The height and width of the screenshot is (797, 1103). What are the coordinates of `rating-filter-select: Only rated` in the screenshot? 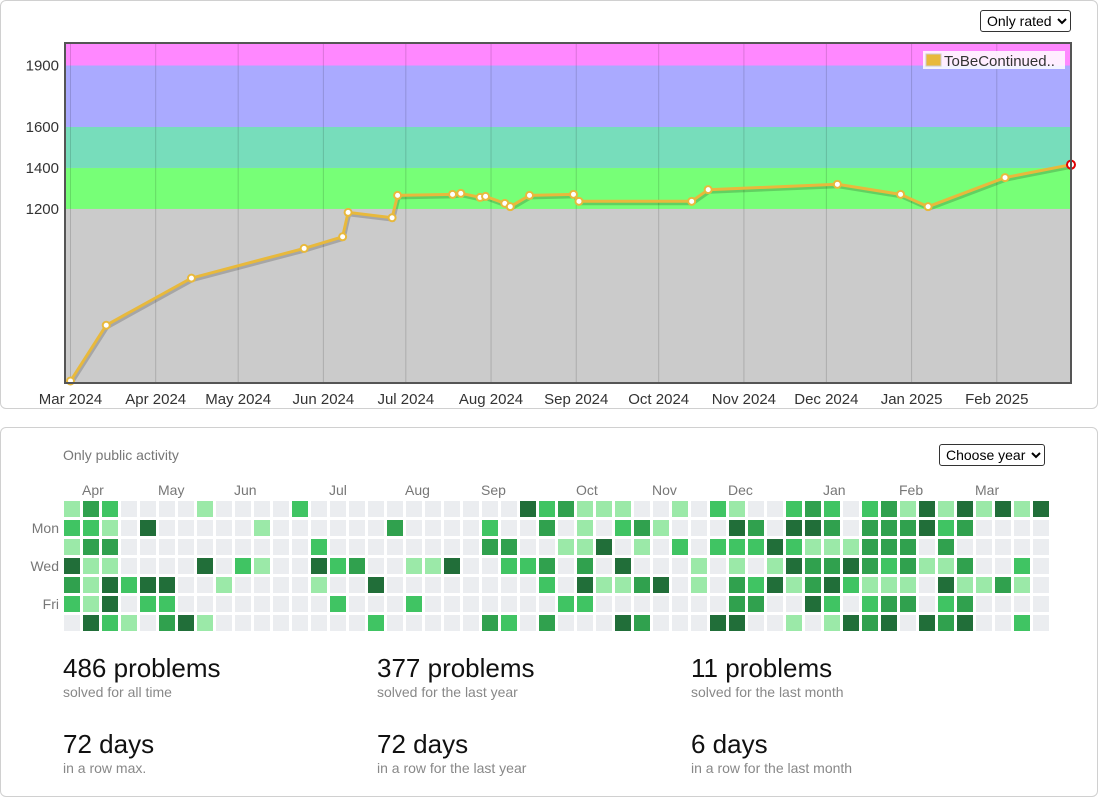 It's located at (1025, 21).